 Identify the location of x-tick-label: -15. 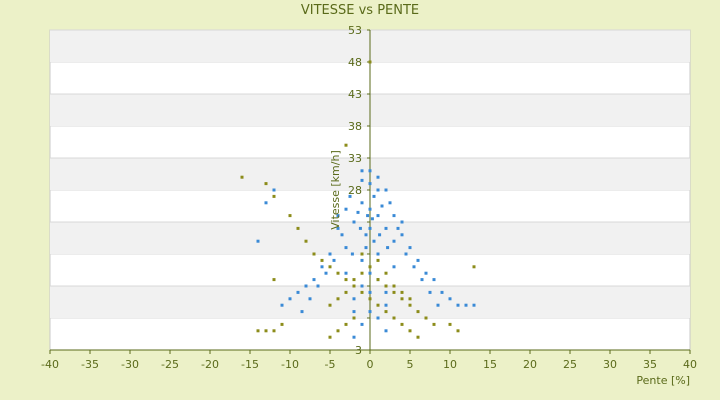
(250, 364).